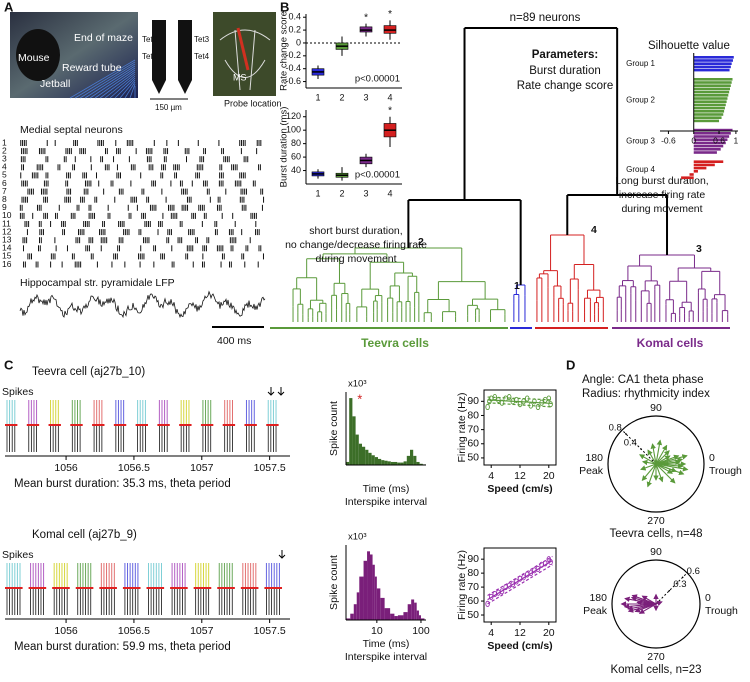 Image resolution: width=750 pixels, height=682 pixels. Describe the element at coordinates (421, 242) in the screenshot. I see `cluster-label: 2` at that location.